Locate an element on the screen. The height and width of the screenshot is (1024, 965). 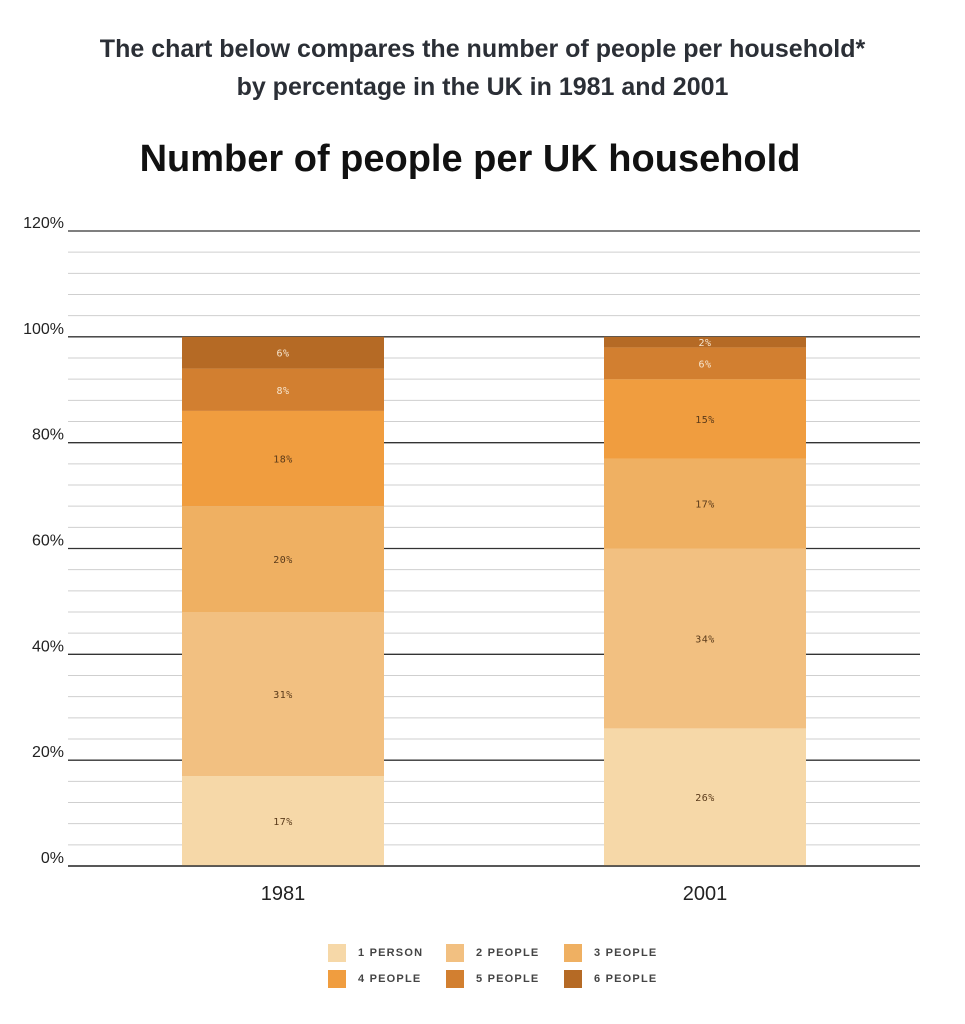
bar-data-label: 34% is located at coordinates (705, 639).